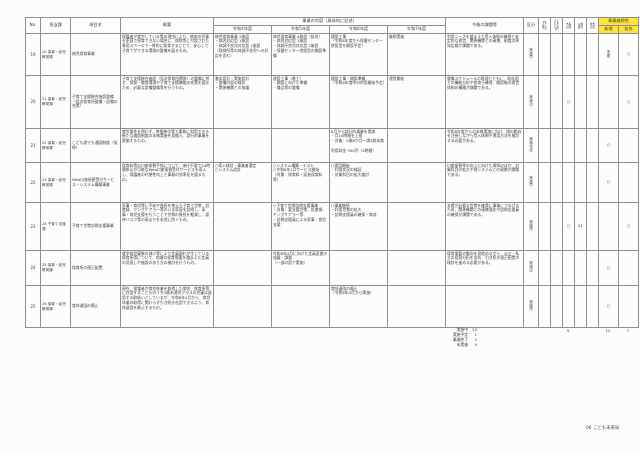 The height and width of the screenshot is (453, 640). Describe the element at coordinates (358, 54) in the screenshot. I see `cell-year-r6: 建設工事 （令和6年度から保健センター併設型を開設予定）` at that location.